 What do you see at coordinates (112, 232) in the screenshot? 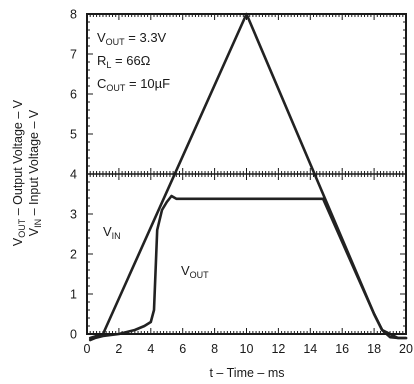
I see `series-label-vin: VIN` at bounding box center [112, 232].